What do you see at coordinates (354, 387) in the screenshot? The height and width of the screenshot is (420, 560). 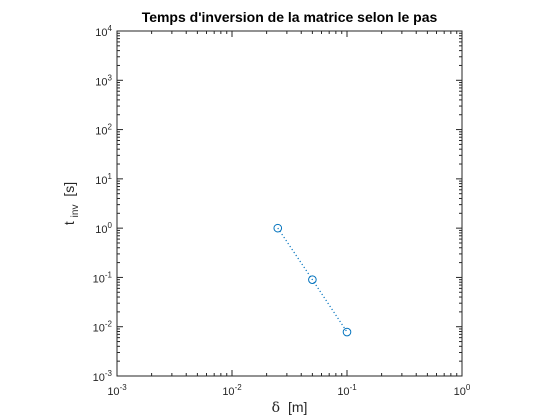 I see `x-tick-label-exponent: -1` at bounding box center [354, 387].